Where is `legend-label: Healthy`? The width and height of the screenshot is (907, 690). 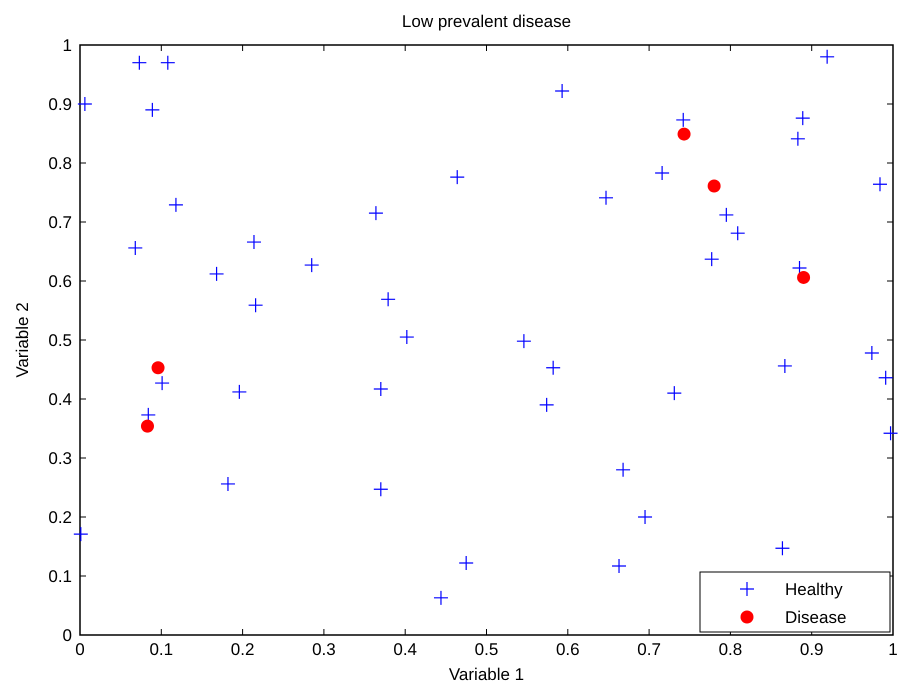
legend-label: Healthy is located at coordinates (814, 589).